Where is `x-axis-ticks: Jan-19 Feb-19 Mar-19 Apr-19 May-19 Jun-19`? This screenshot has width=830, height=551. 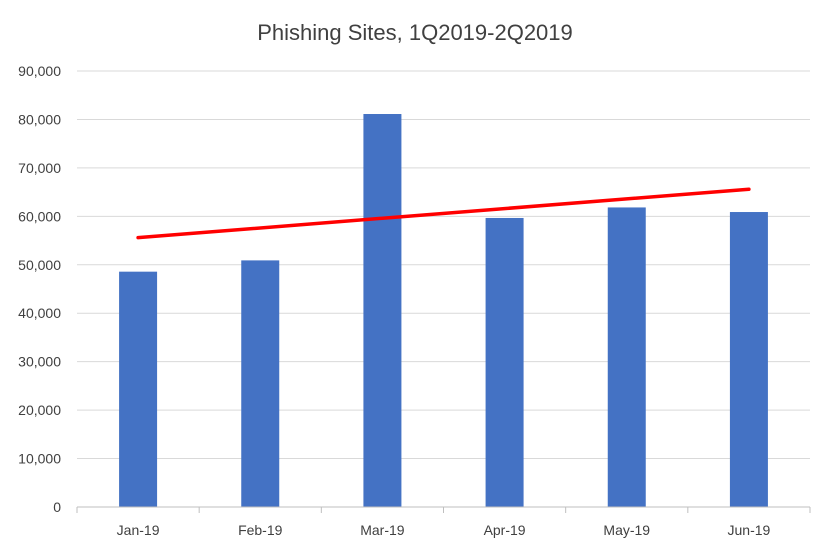 x-axis-ticks: Jan-19 Feb-19 Mar-19 Apr-19 May-19 Jun-19 is located at coordinates (443, 522).